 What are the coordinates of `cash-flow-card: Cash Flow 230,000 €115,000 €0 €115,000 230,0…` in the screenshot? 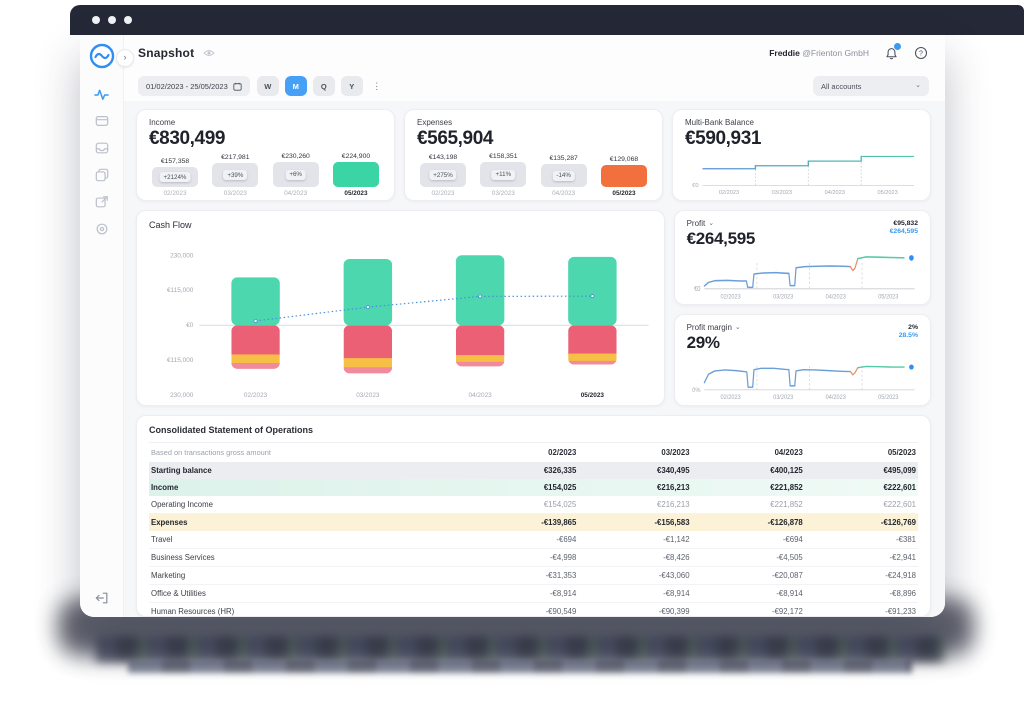 It's located at (400, 308).